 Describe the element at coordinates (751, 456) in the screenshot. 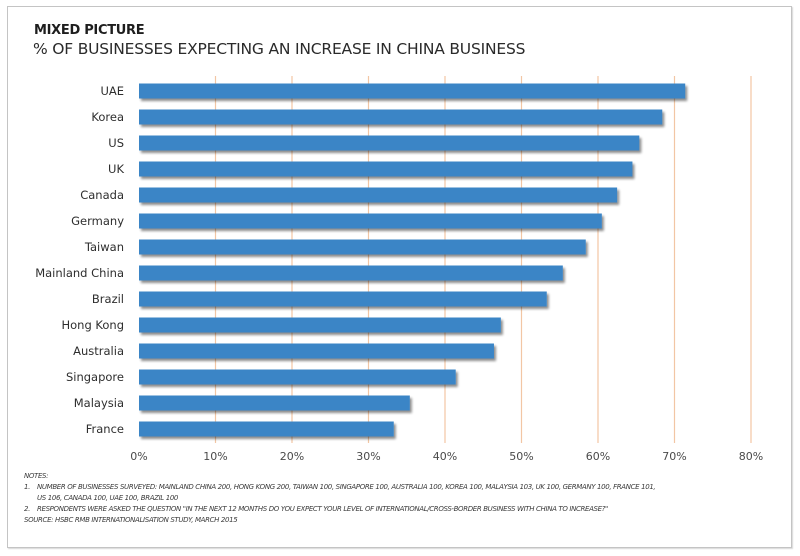

I see `x-tick-label: 80%` at that location.